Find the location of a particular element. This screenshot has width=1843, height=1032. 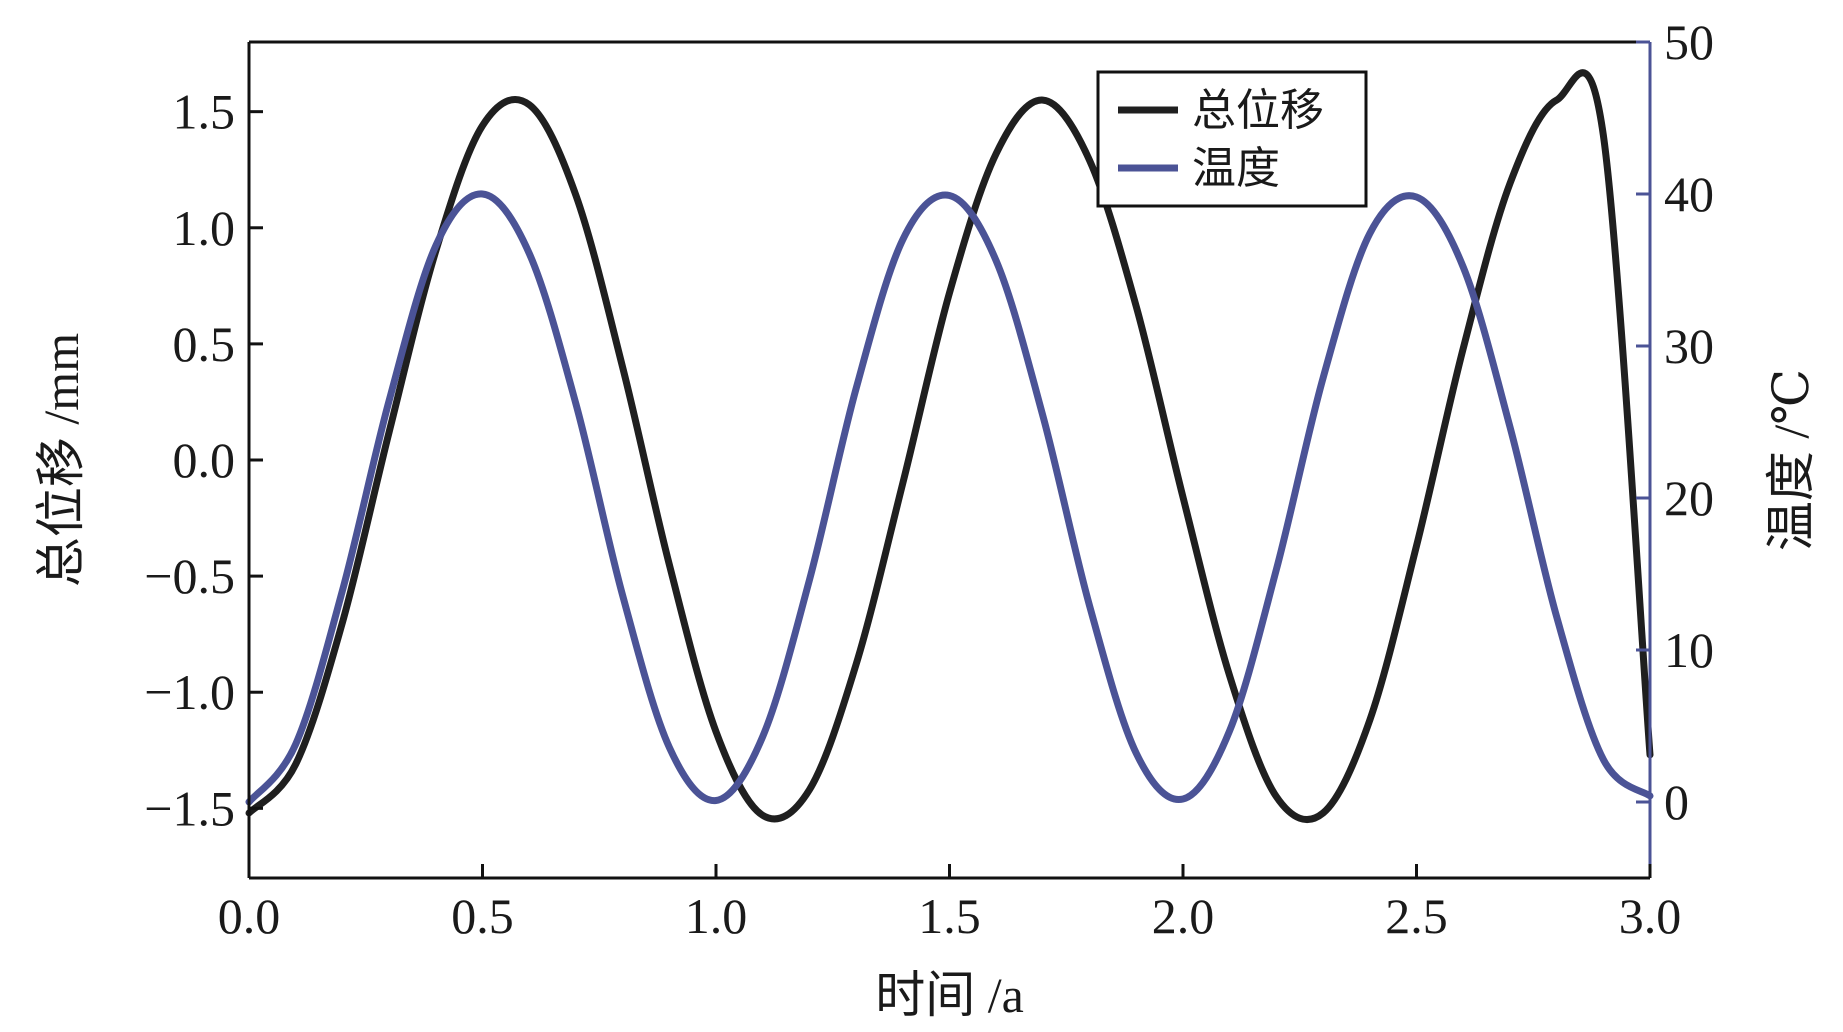

y-left-tick-label: −1.0 is located at coordinates (189, 692).